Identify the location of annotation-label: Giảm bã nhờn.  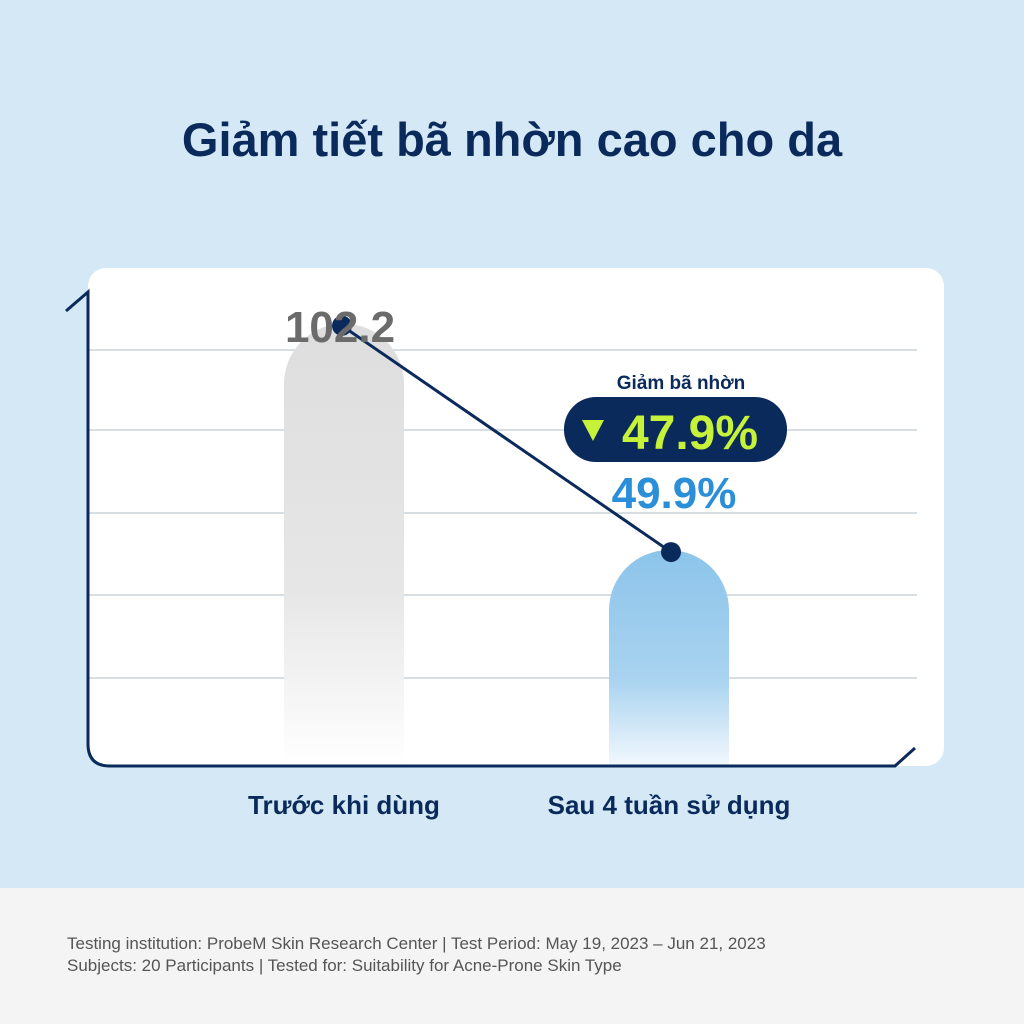
(681, 383).